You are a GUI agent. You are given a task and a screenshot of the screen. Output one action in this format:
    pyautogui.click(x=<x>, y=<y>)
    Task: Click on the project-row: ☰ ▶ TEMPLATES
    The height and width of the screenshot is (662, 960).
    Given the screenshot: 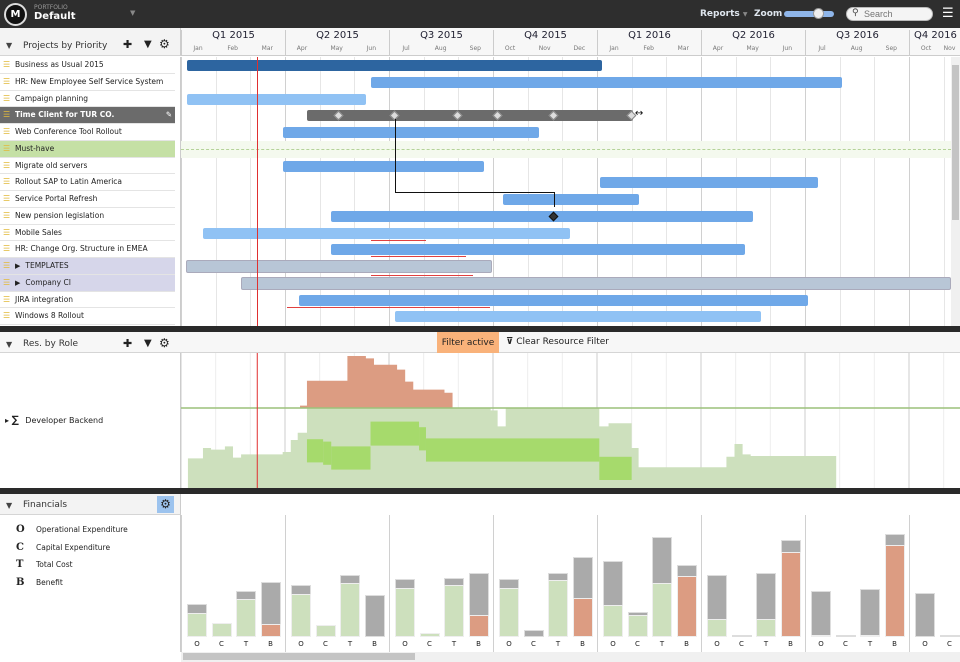 What is the action you would take?
    pyautogui.click(x=87, y=266)
    